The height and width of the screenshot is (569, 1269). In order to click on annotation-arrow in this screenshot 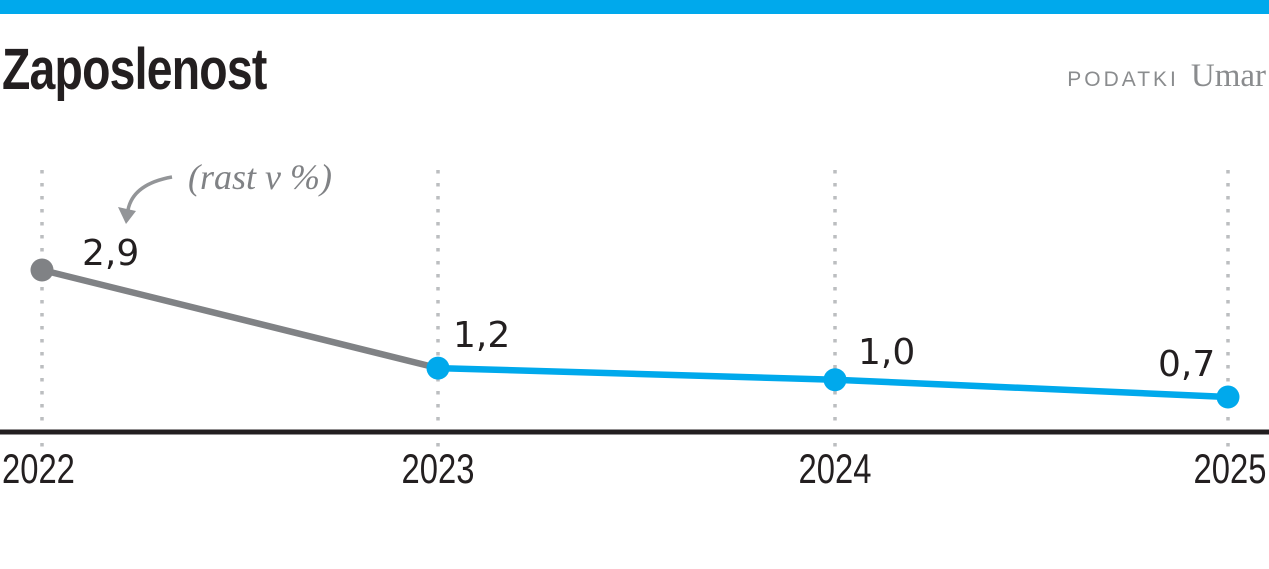, I will do `click(145, 199)`.